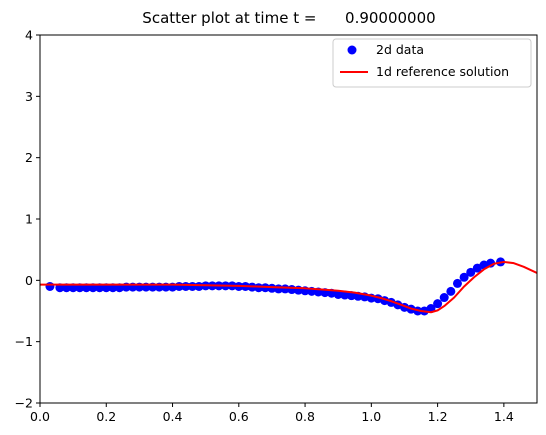 The height and width of the screenshot is (435, 546). I want to click on x-tick-label: 1.0, so click(371, 416).